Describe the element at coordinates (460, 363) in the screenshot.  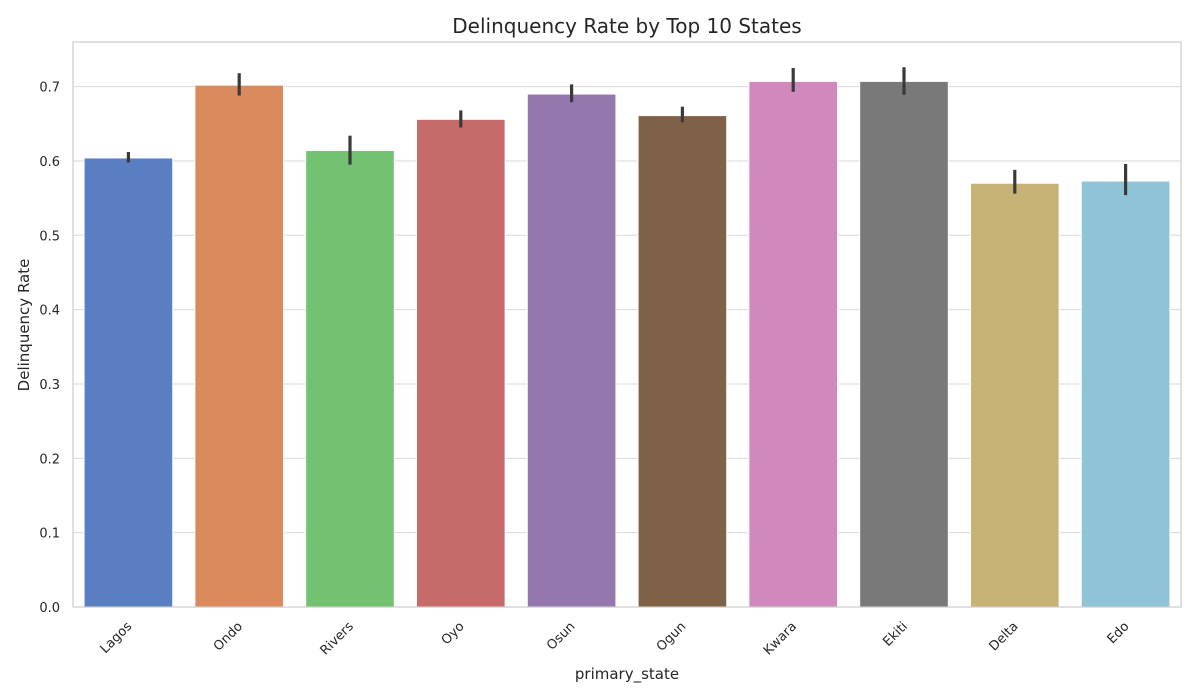
I see `bar-oyo` at that location.